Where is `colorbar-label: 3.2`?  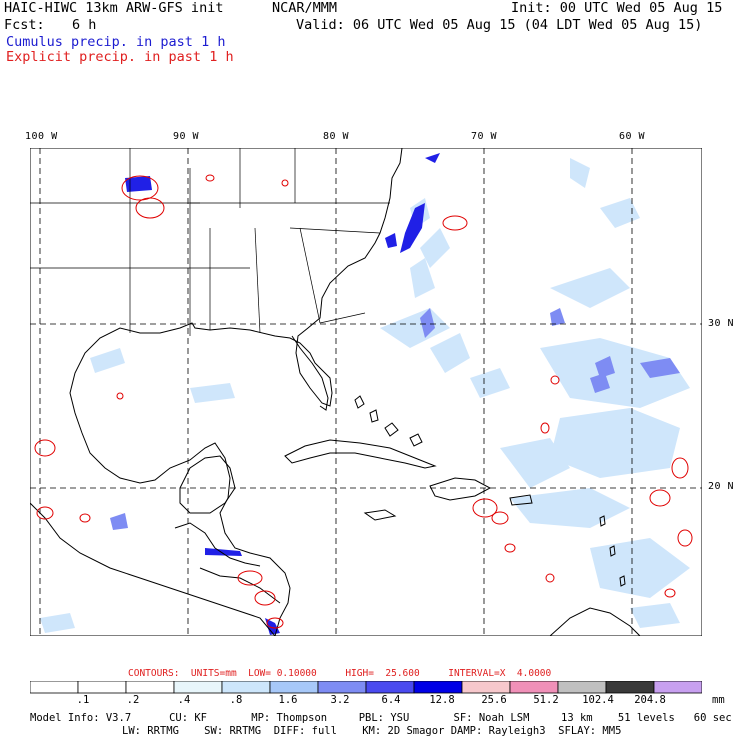
colorbar-label: 3.2 is located at coordinates (340, 700).